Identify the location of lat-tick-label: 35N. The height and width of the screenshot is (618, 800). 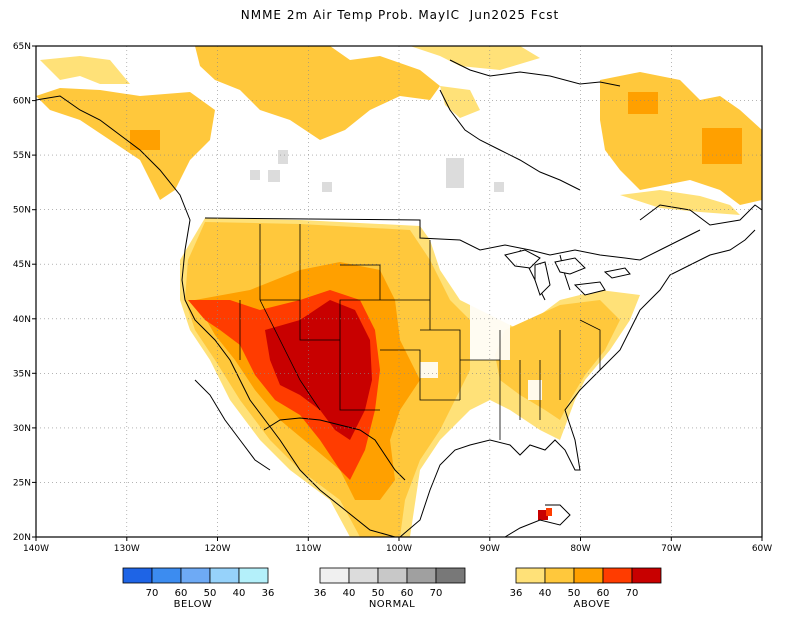
(22, 374).